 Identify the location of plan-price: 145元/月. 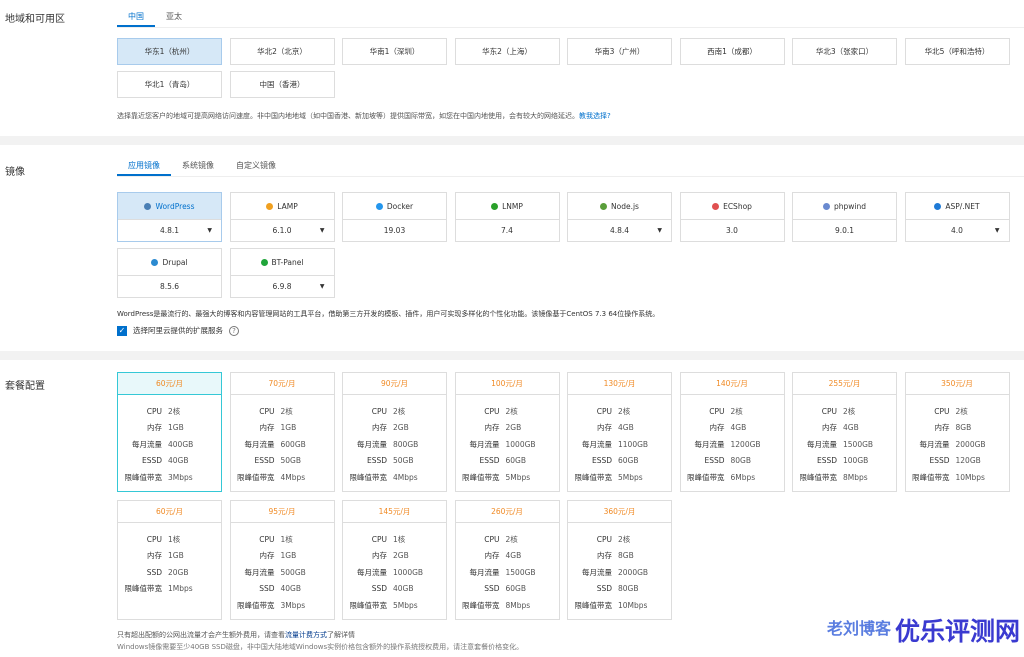
(394, 512).